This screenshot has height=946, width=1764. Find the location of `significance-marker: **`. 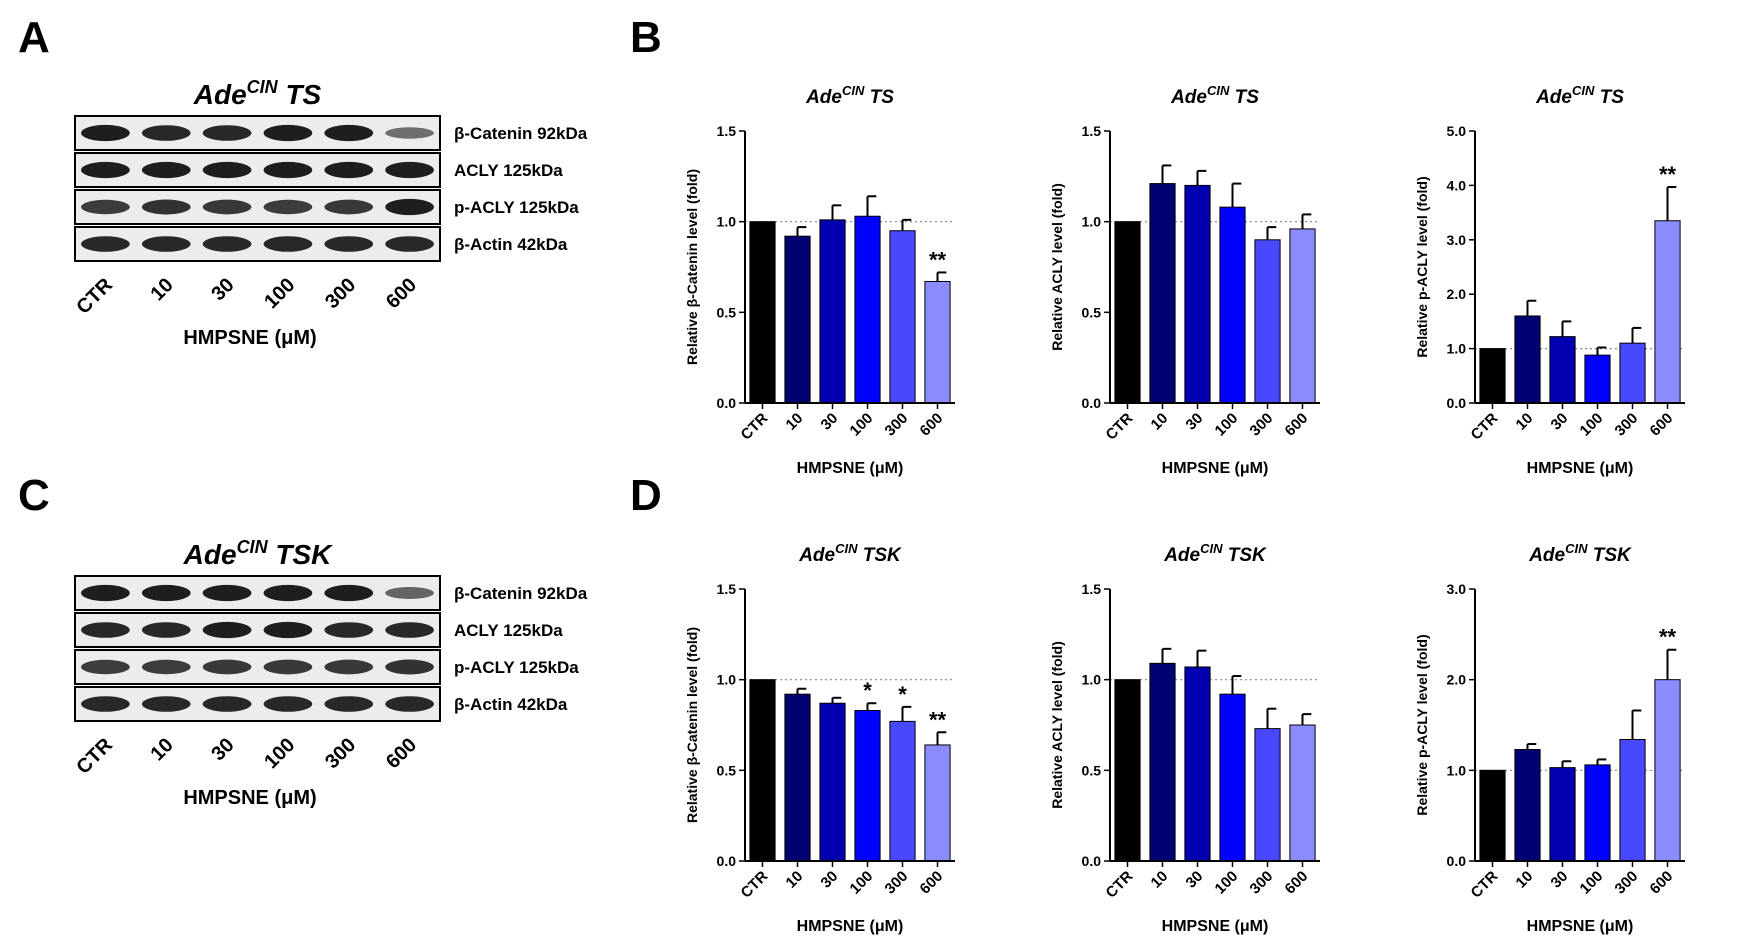

significance-marker: ** is located at coordinates (1668, 174).